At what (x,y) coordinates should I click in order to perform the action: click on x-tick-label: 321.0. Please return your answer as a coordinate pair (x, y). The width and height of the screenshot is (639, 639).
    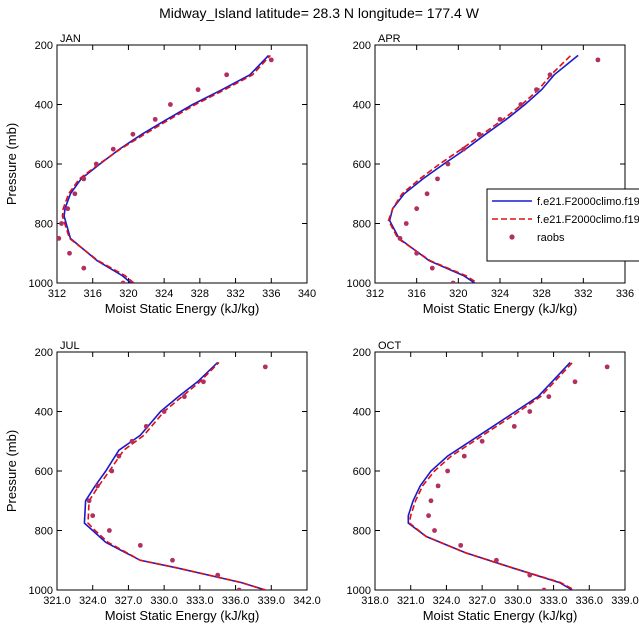
    Looking at the image, I should click on (411, 601).